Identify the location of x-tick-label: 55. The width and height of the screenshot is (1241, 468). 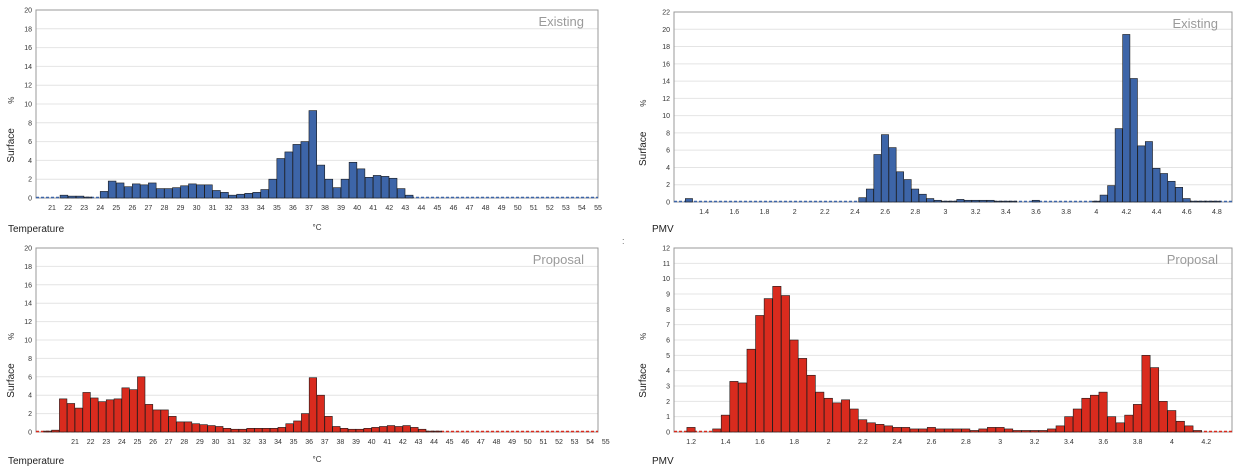
(598, 208).